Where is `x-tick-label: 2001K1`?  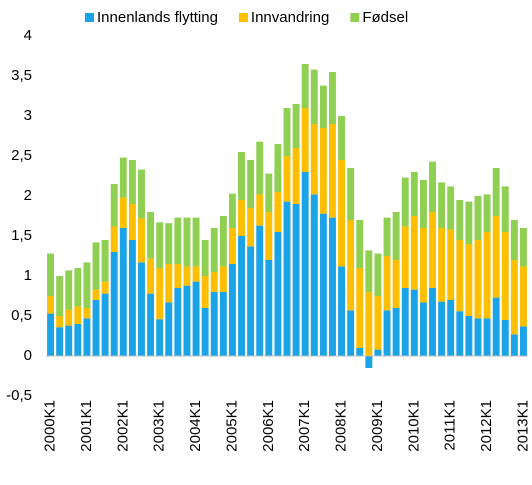
x-tick-label: 2001K1 is located at coordinates (86, 426).